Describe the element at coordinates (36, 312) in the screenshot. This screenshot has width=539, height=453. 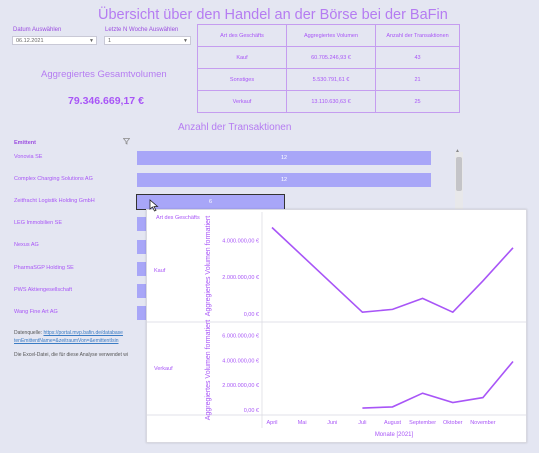
I see `emittent-label: Wang Fine Art AG` at that location.